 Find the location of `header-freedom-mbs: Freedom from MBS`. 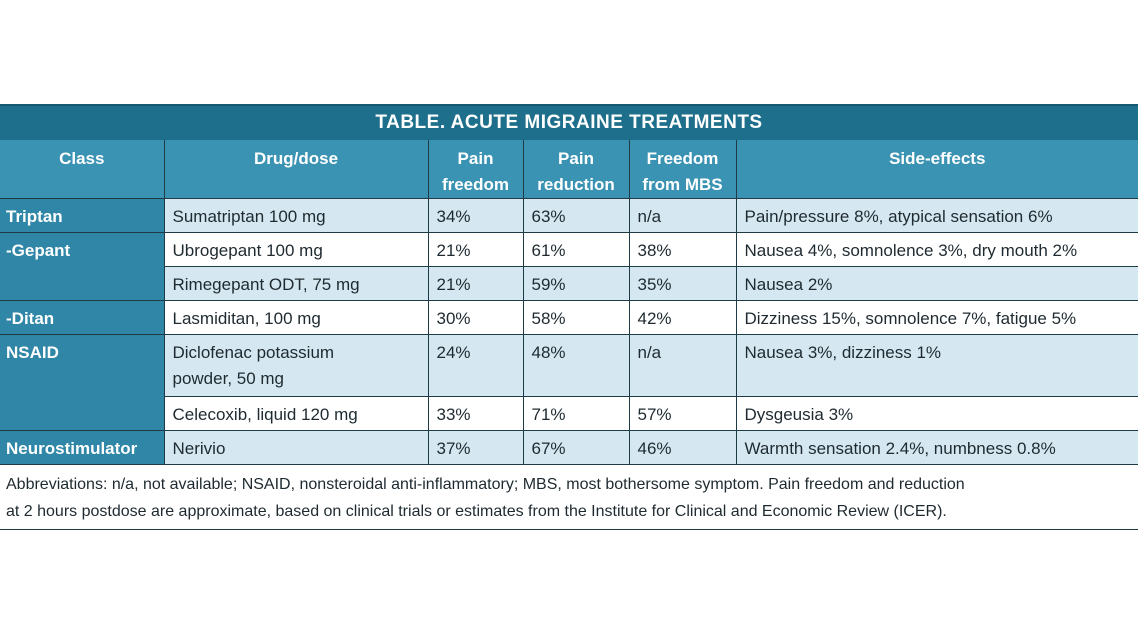

header-freedom-mbs: Freedom from MBS is located at coordinates (682, 169).